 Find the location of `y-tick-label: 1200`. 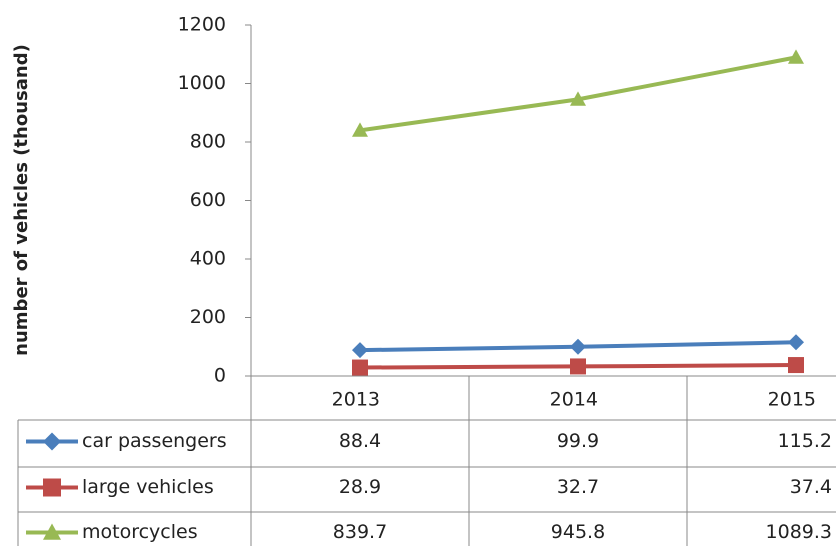

y-tick-label: 1200 is located at coordinates (202, 25).